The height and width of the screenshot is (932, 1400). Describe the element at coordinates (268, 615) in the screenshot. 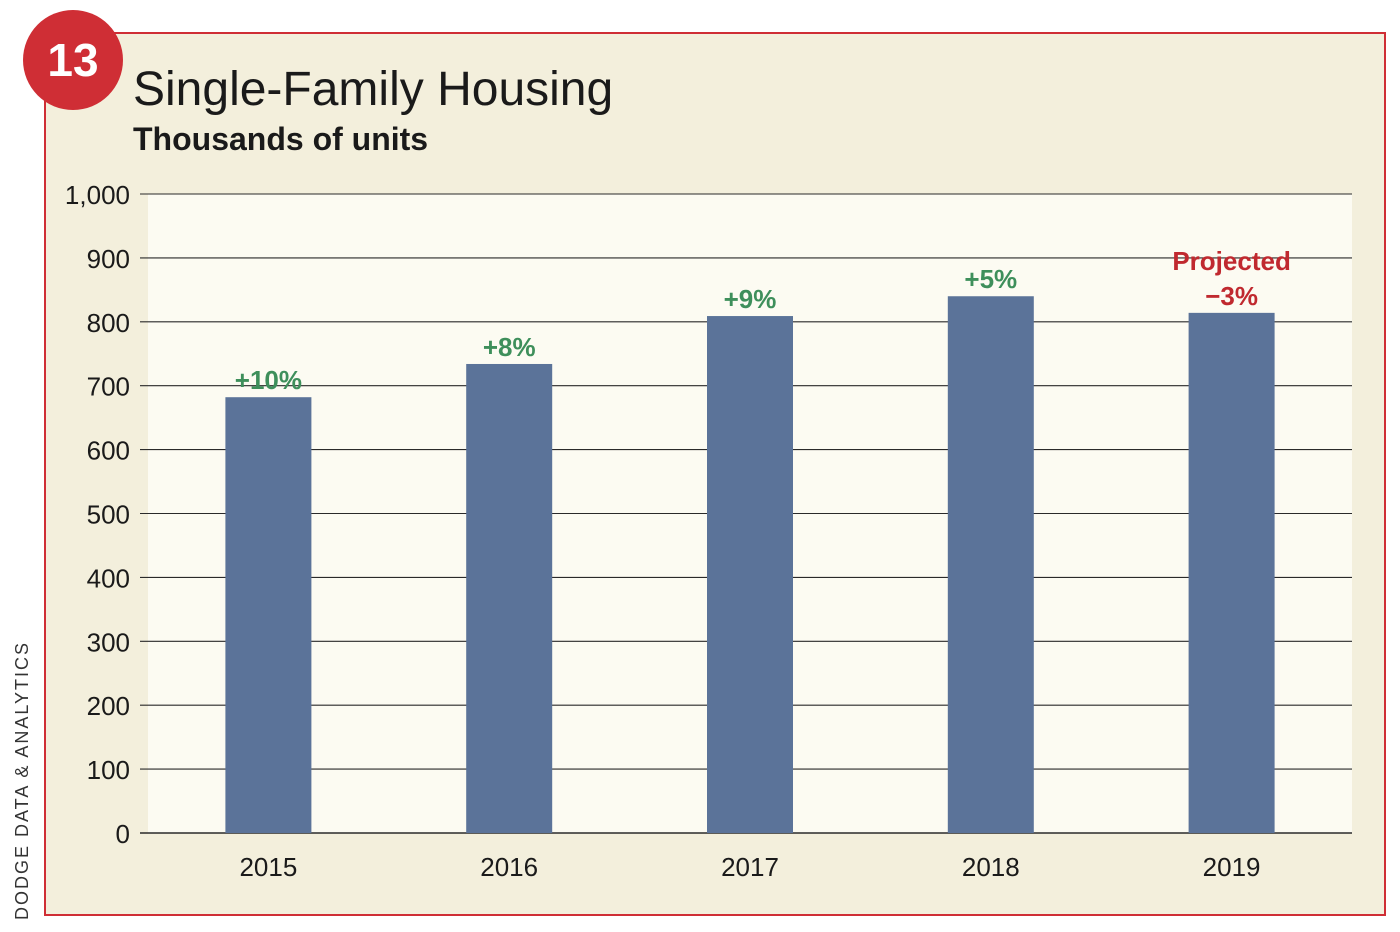

I see `bar-2015` at that location.